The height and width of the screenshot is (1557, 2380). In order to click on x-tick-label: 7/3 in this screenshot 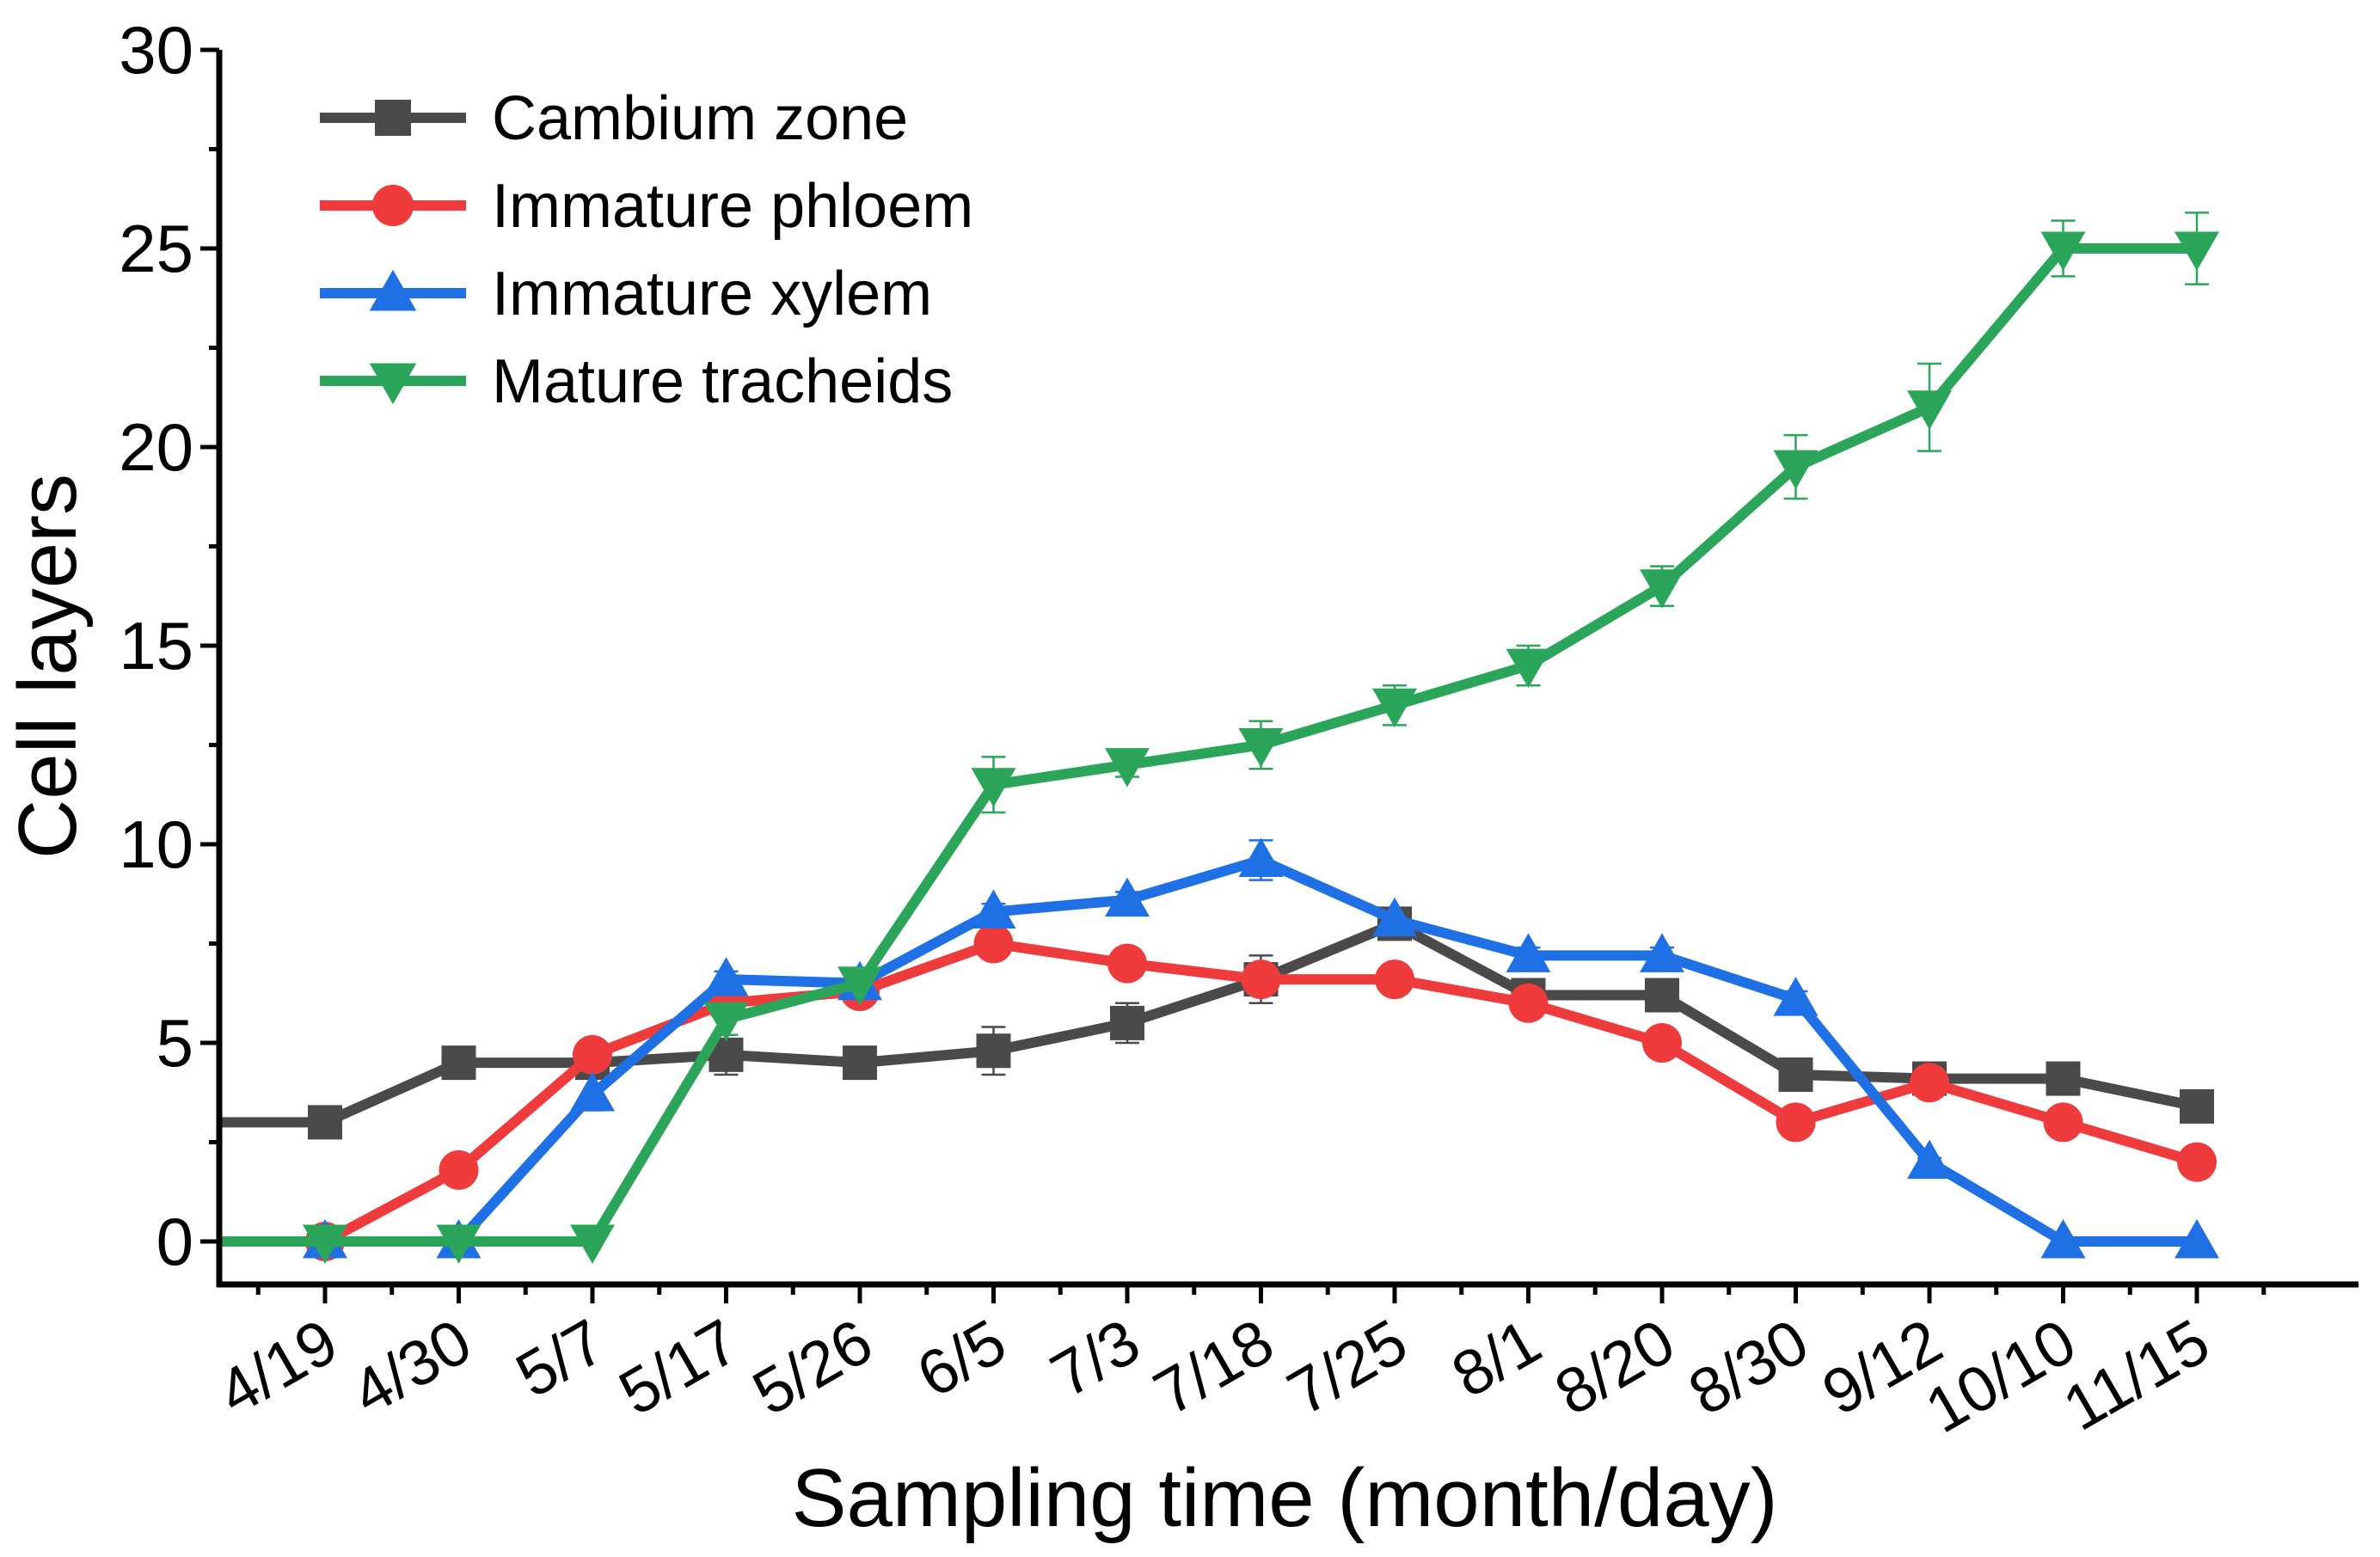, I will do `click(1095, 1358)`.